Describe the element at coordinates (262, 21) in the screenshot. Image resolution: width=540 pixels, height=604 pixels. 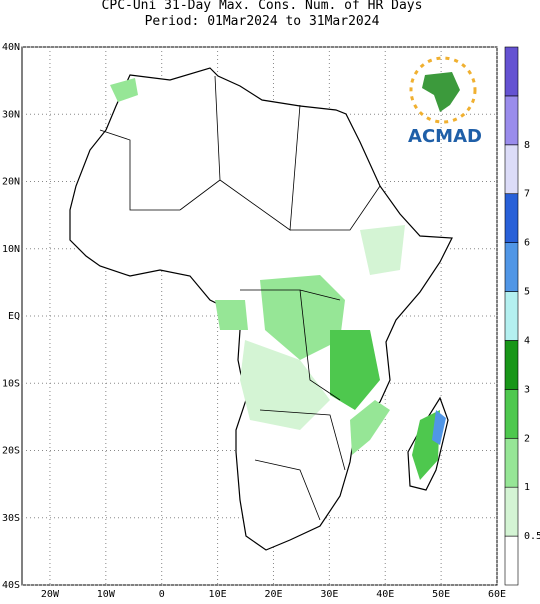
I see `subtitle: Period: 01Mar2024 to 31Mar2024` at that location.